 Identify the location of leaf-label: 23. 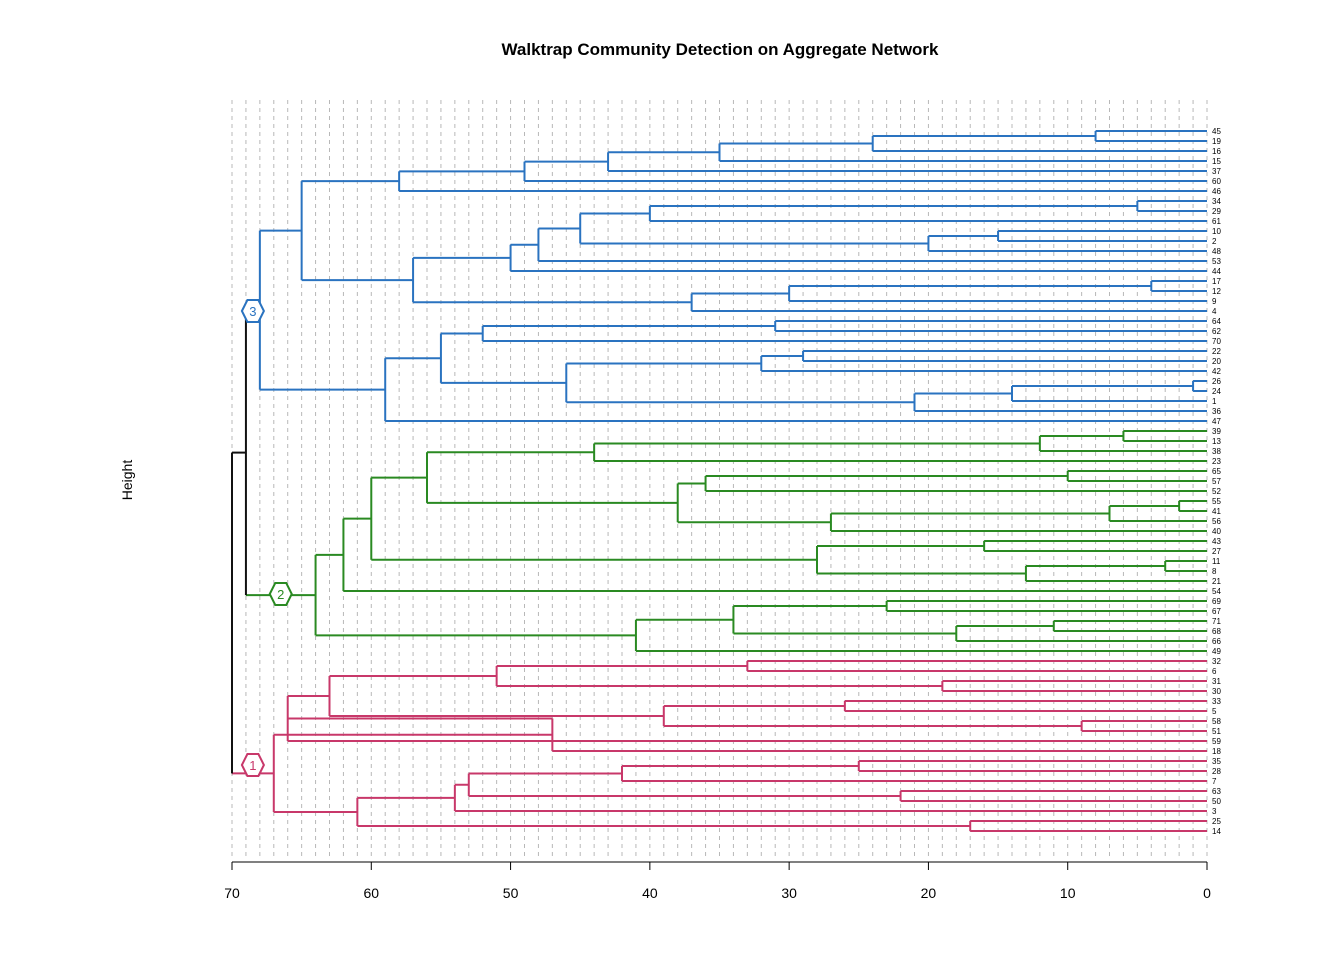
(1216, 461).